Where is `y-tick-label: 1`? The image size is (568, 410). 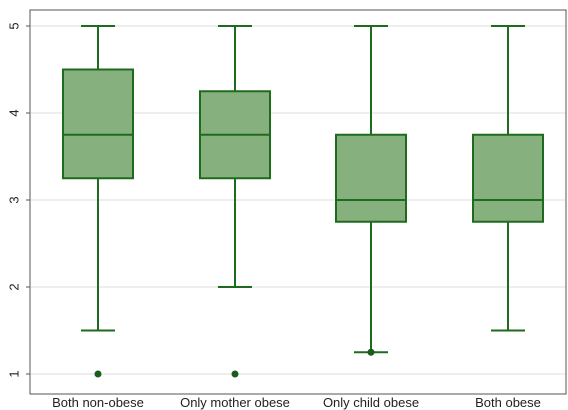
y-tick-label: 1 is located at coordinates (14, 373).